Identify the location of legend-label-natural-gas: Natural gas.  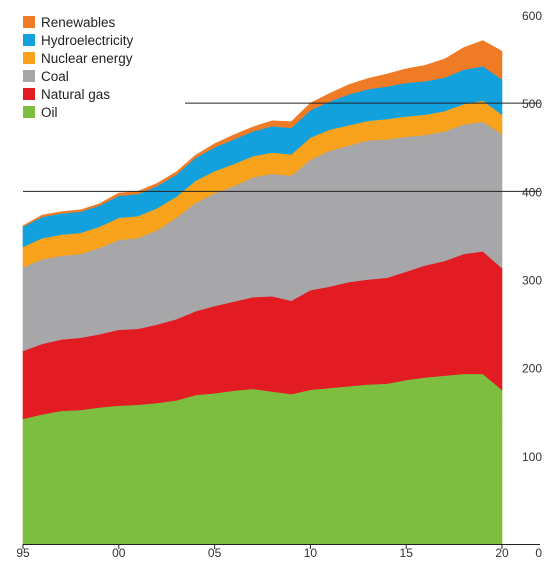
(75, 94).